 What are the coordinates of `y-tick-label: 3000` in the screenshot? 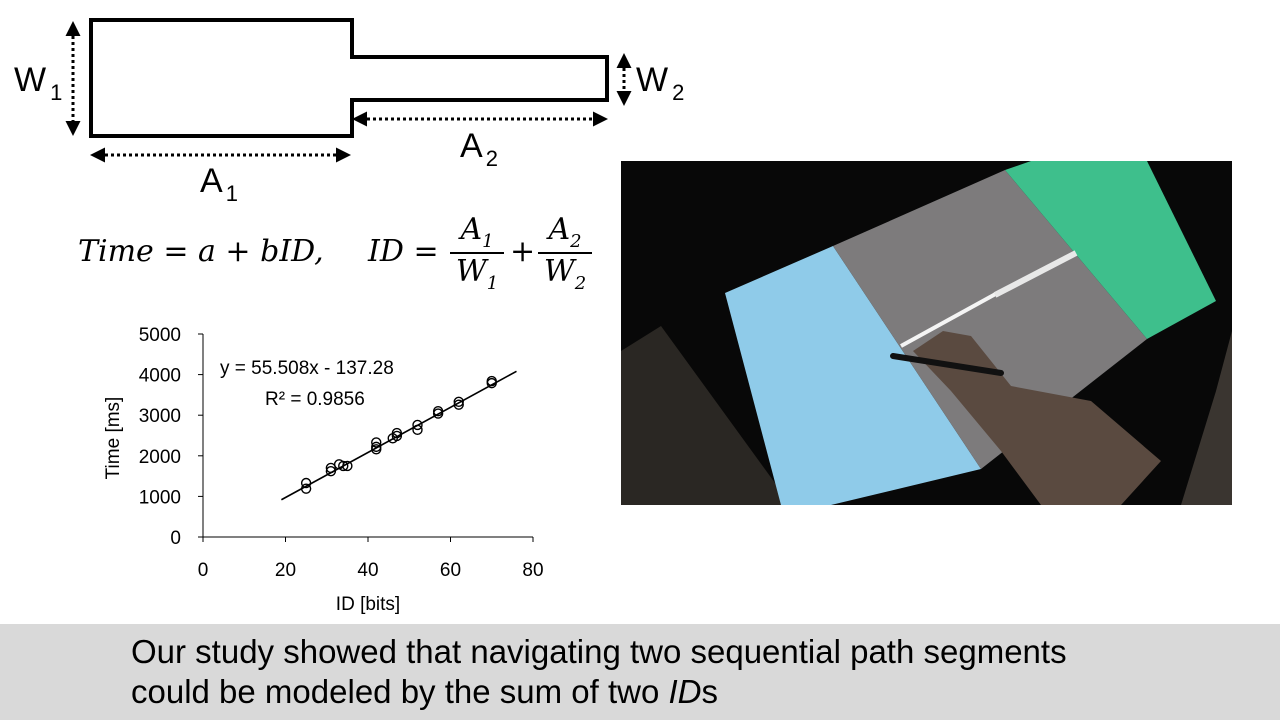 It's located at (160, 416).